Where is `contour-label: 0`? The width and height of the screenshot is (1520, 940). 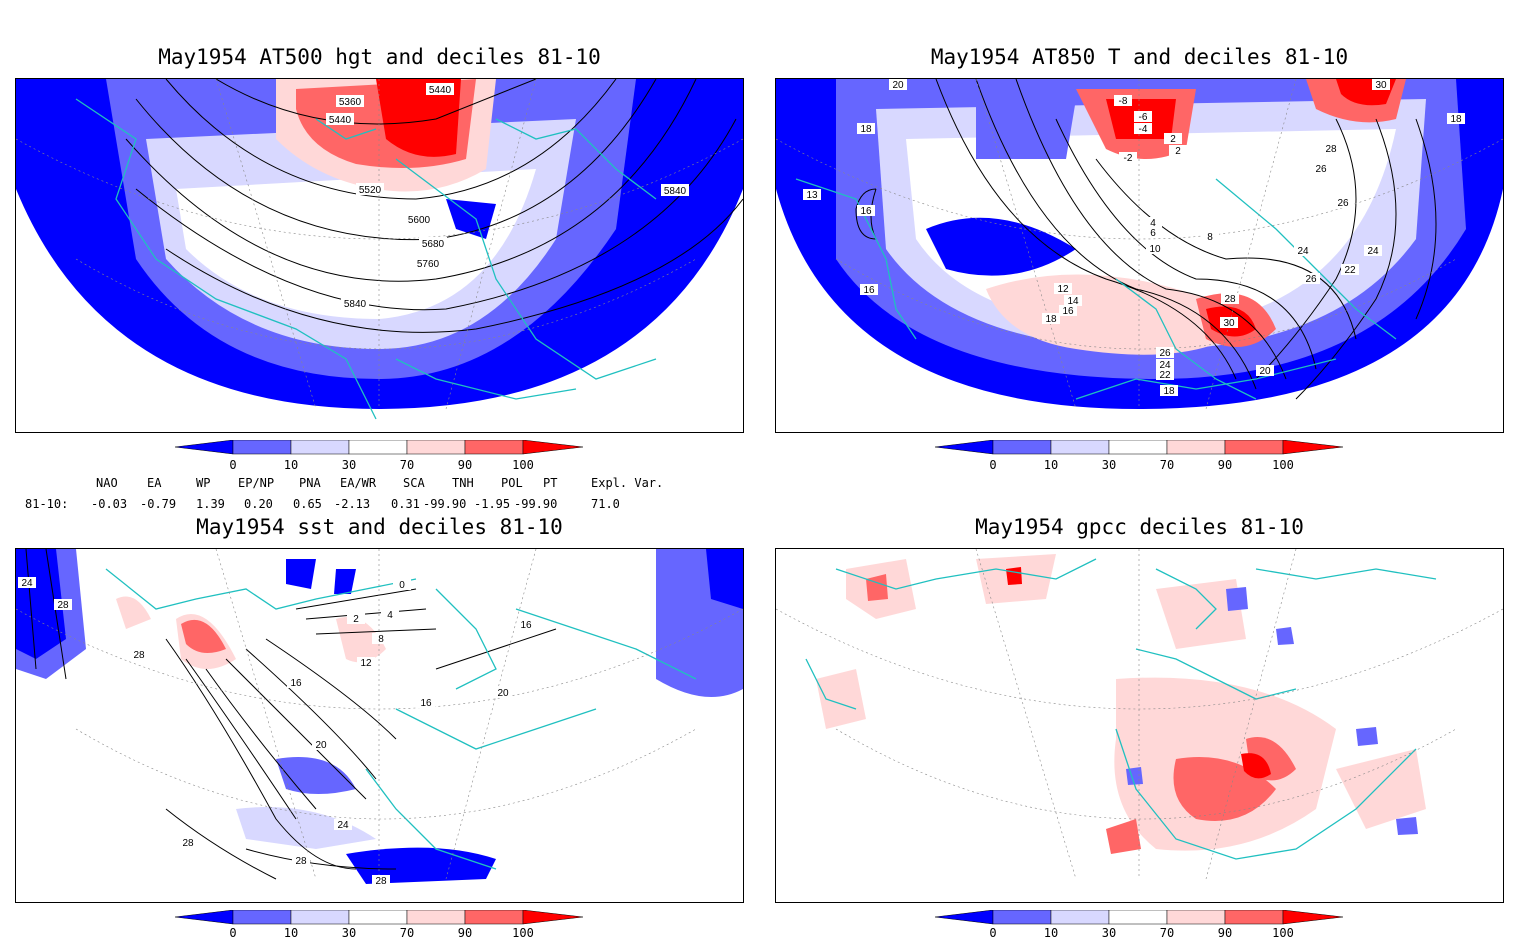
contour-label: 0 is located at coordinates (402, 585).